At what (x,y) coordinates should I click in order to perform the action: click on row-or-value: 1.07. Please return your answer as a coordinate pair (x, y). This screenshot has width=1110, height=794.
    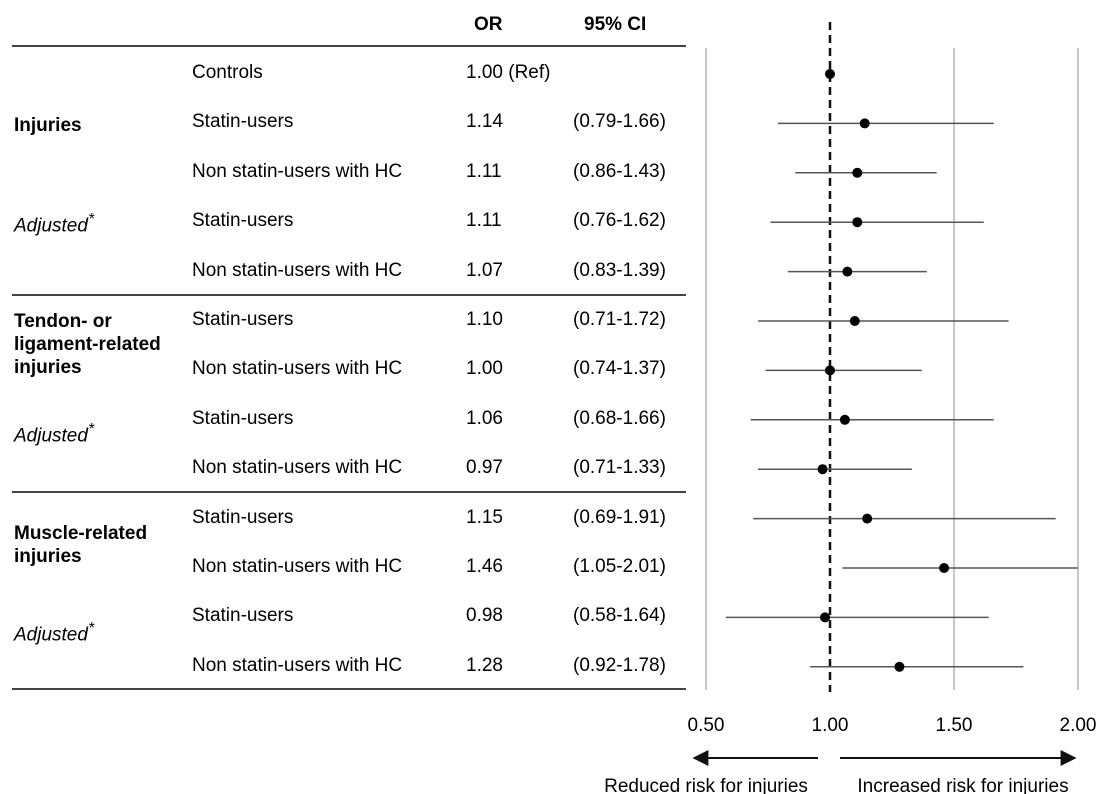
    Looking at the image, I should click on (484, 270).